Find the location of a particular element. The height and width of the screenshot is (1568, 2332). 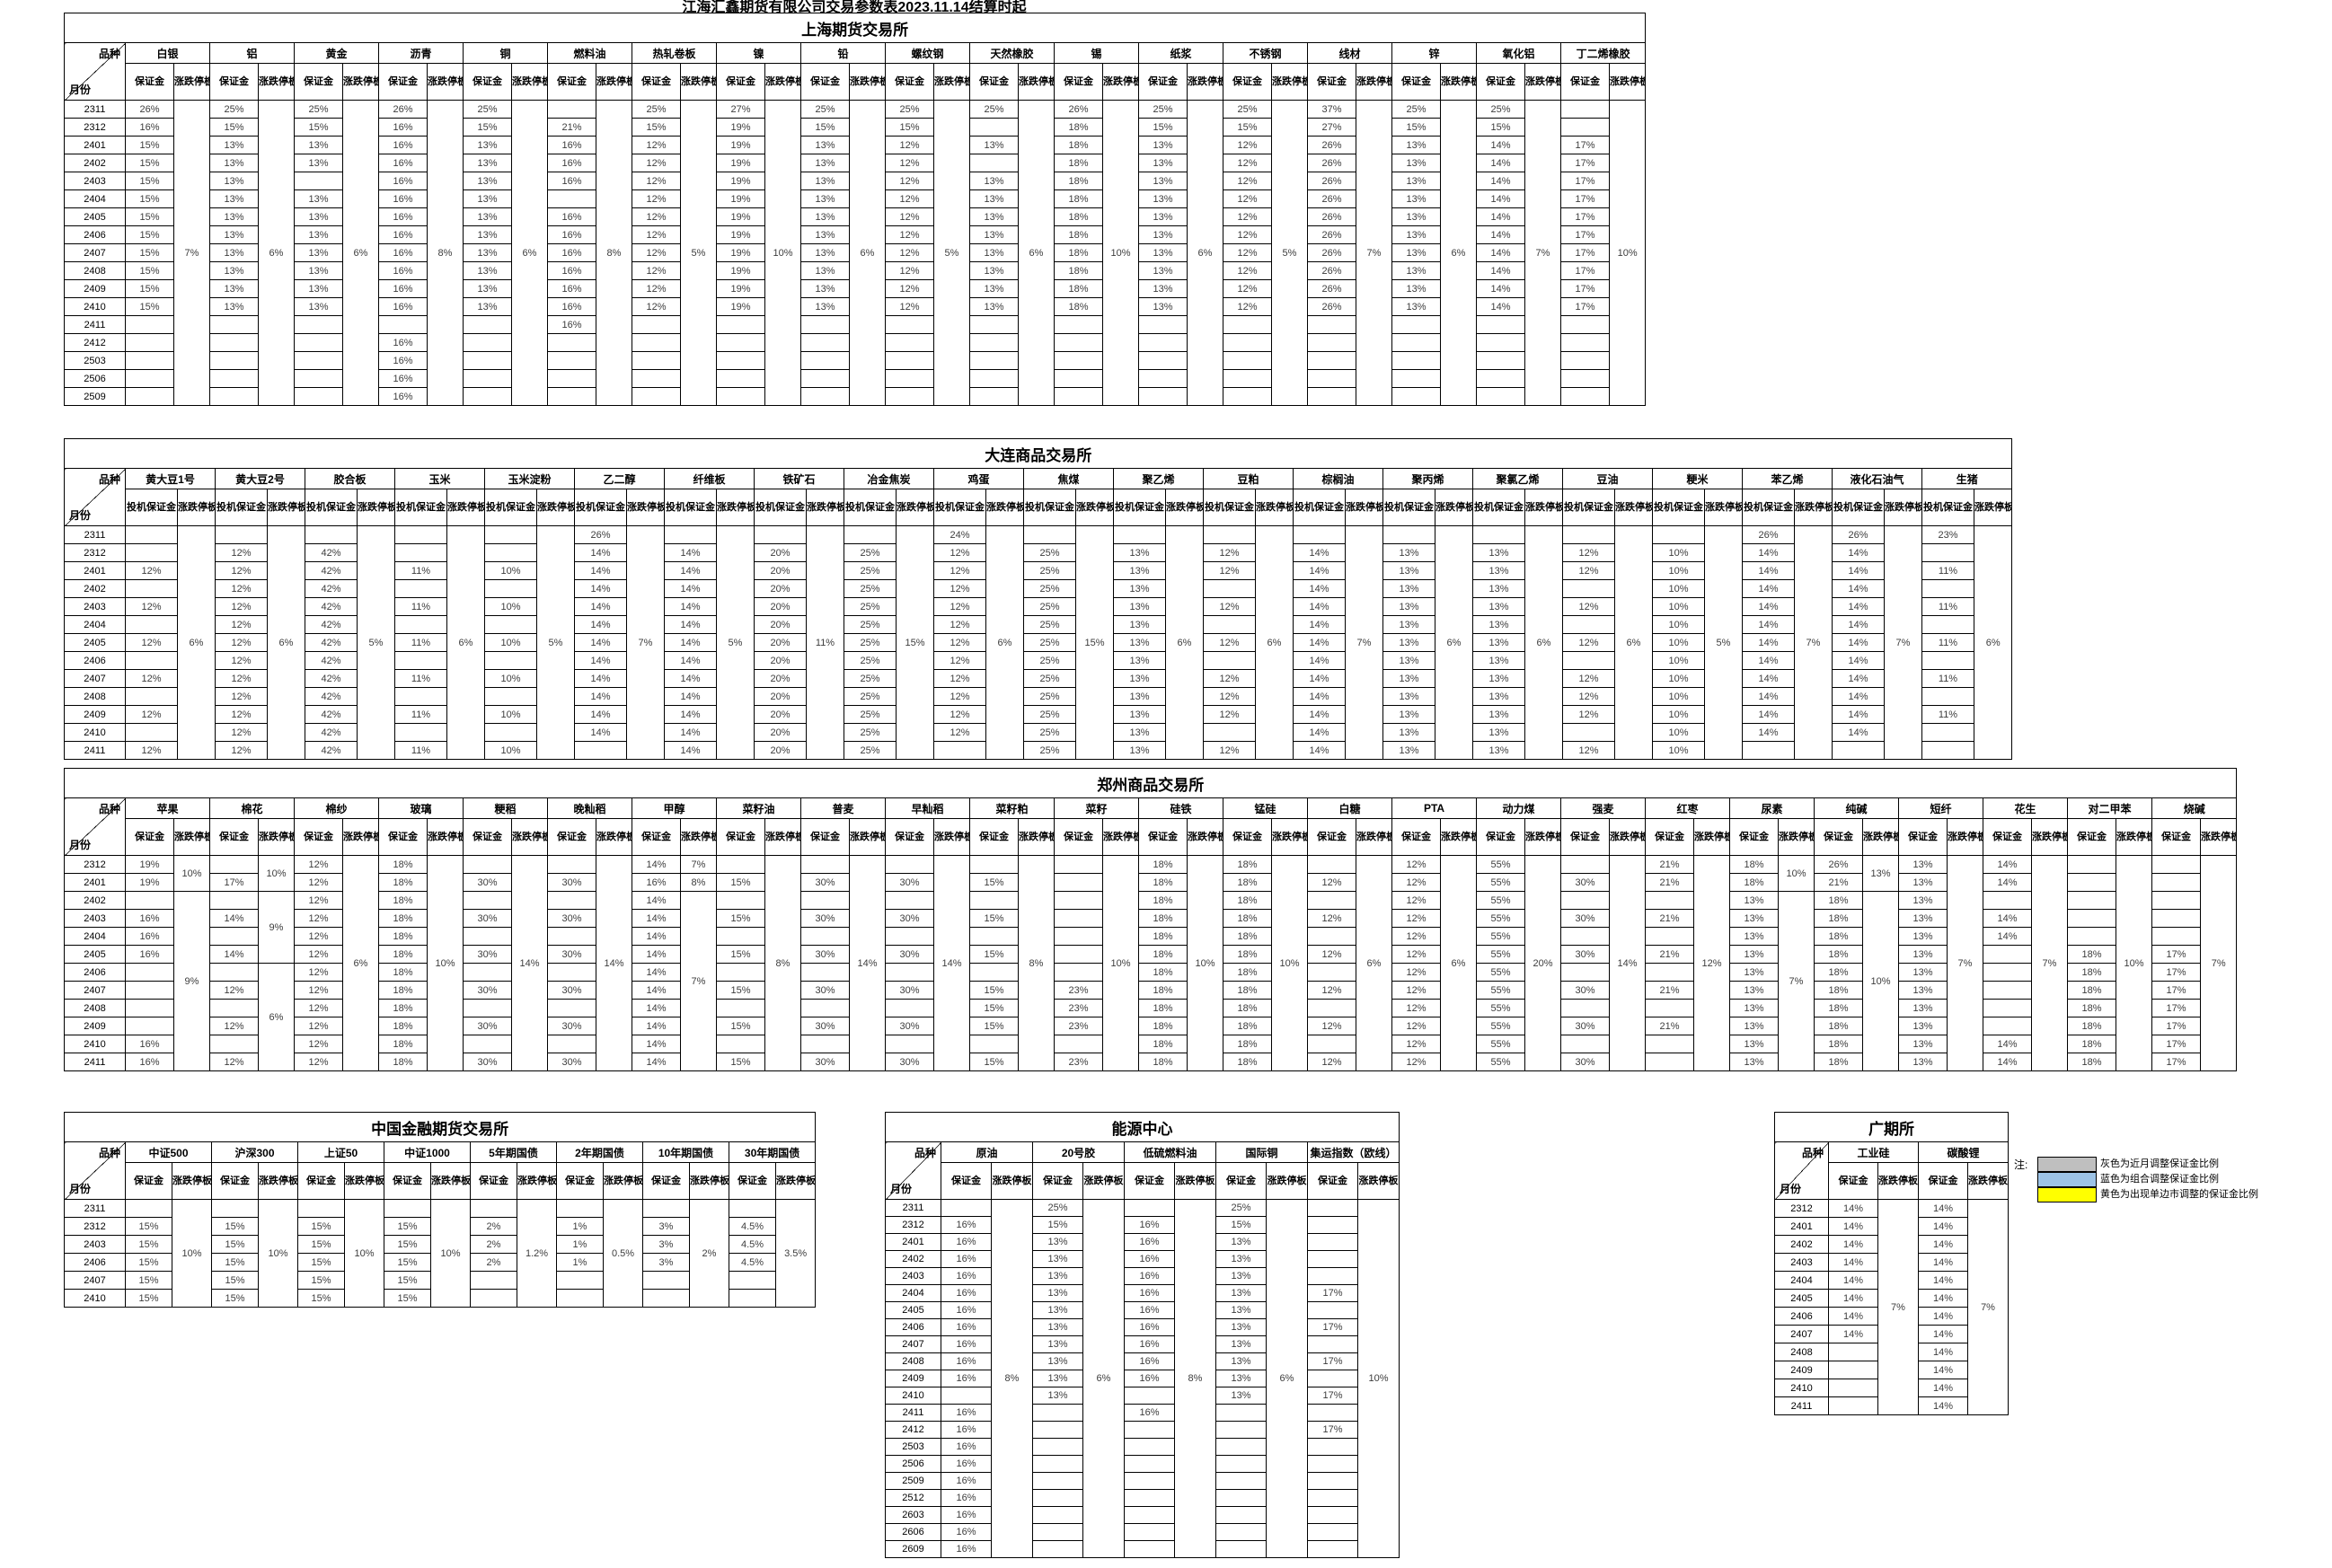

month-cell: 2606 is located at coordinates (913, 1532).